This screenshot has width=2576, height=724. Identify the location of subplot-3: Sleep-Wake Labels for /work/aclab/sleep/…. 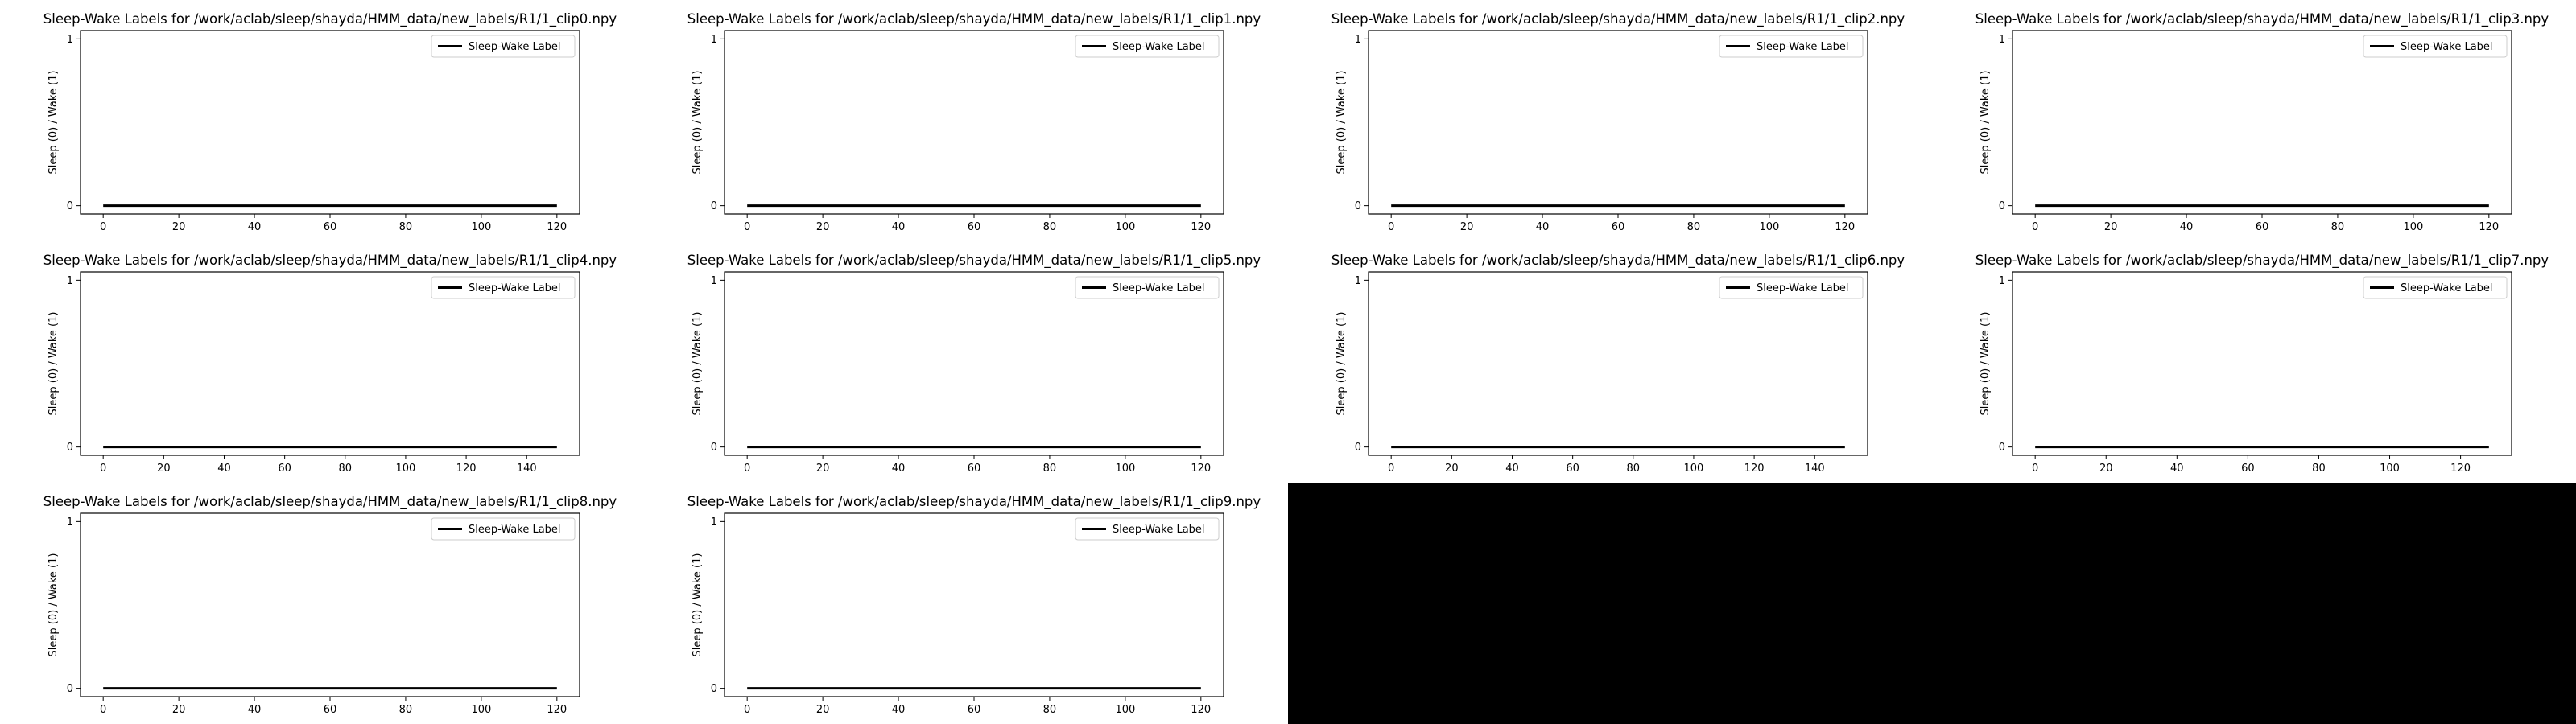
(2262, 122).